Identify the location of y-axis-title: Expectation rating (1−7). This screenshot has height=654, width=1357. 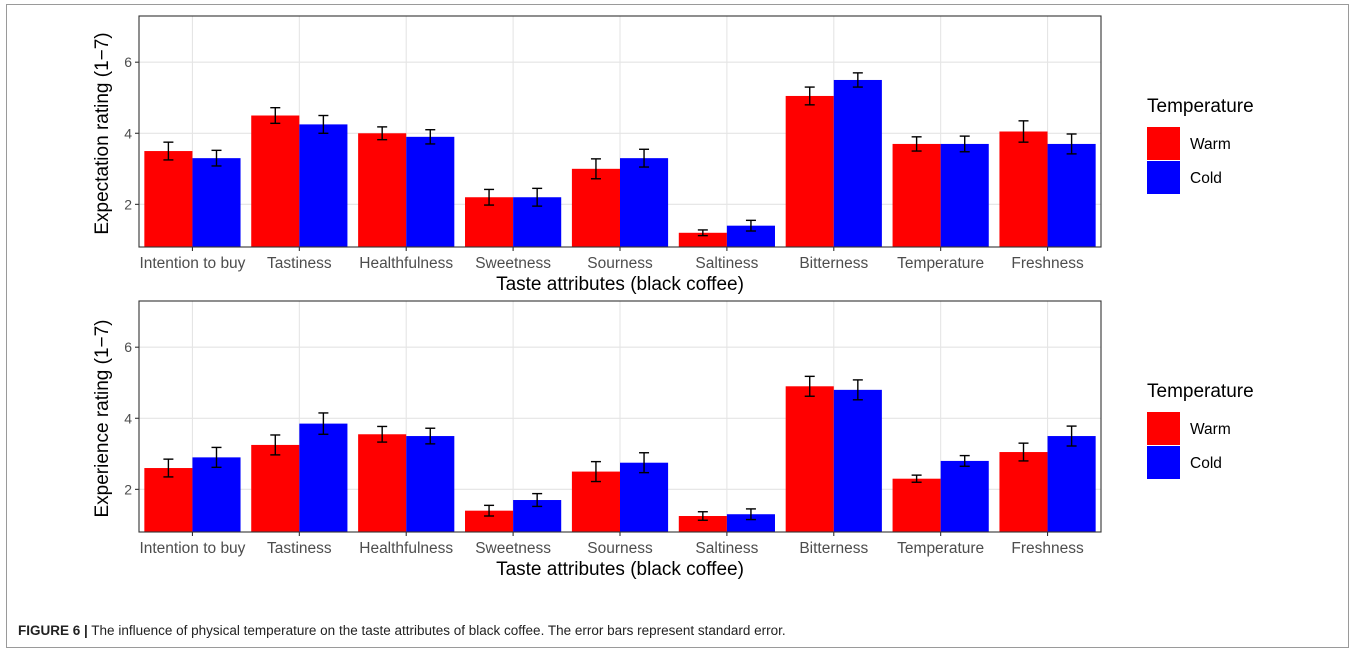
(102, 133).